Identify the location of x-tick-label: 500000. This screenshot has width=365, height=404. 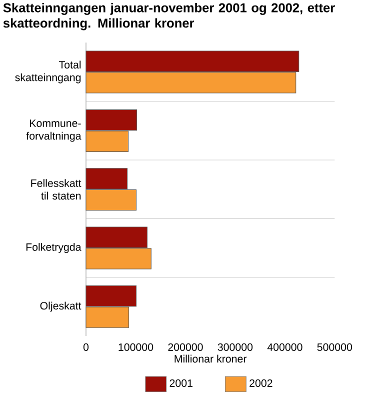
(334, 347).